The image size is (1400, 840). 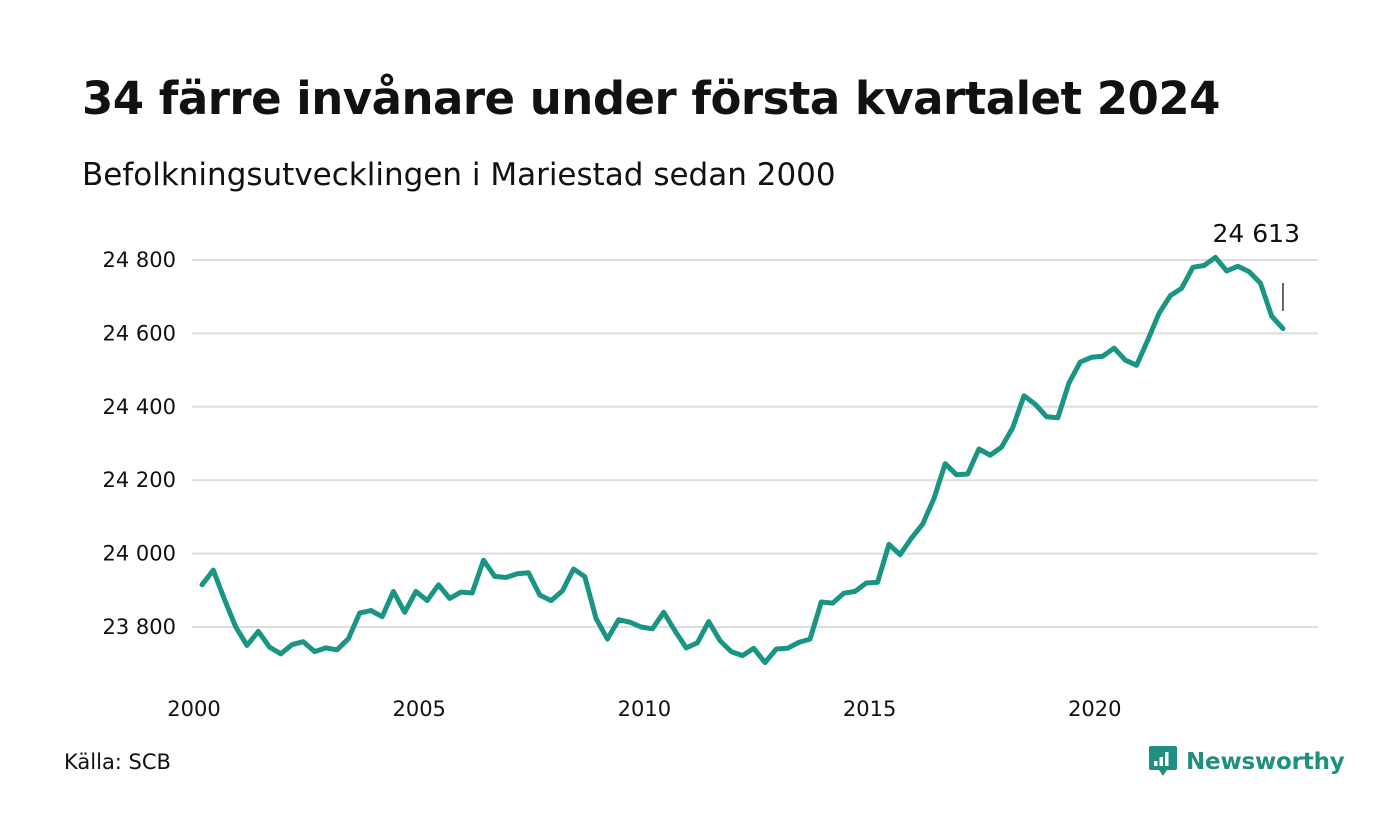 I want to click on annotation-layer: 24 613, so click(x=1256, y=265).